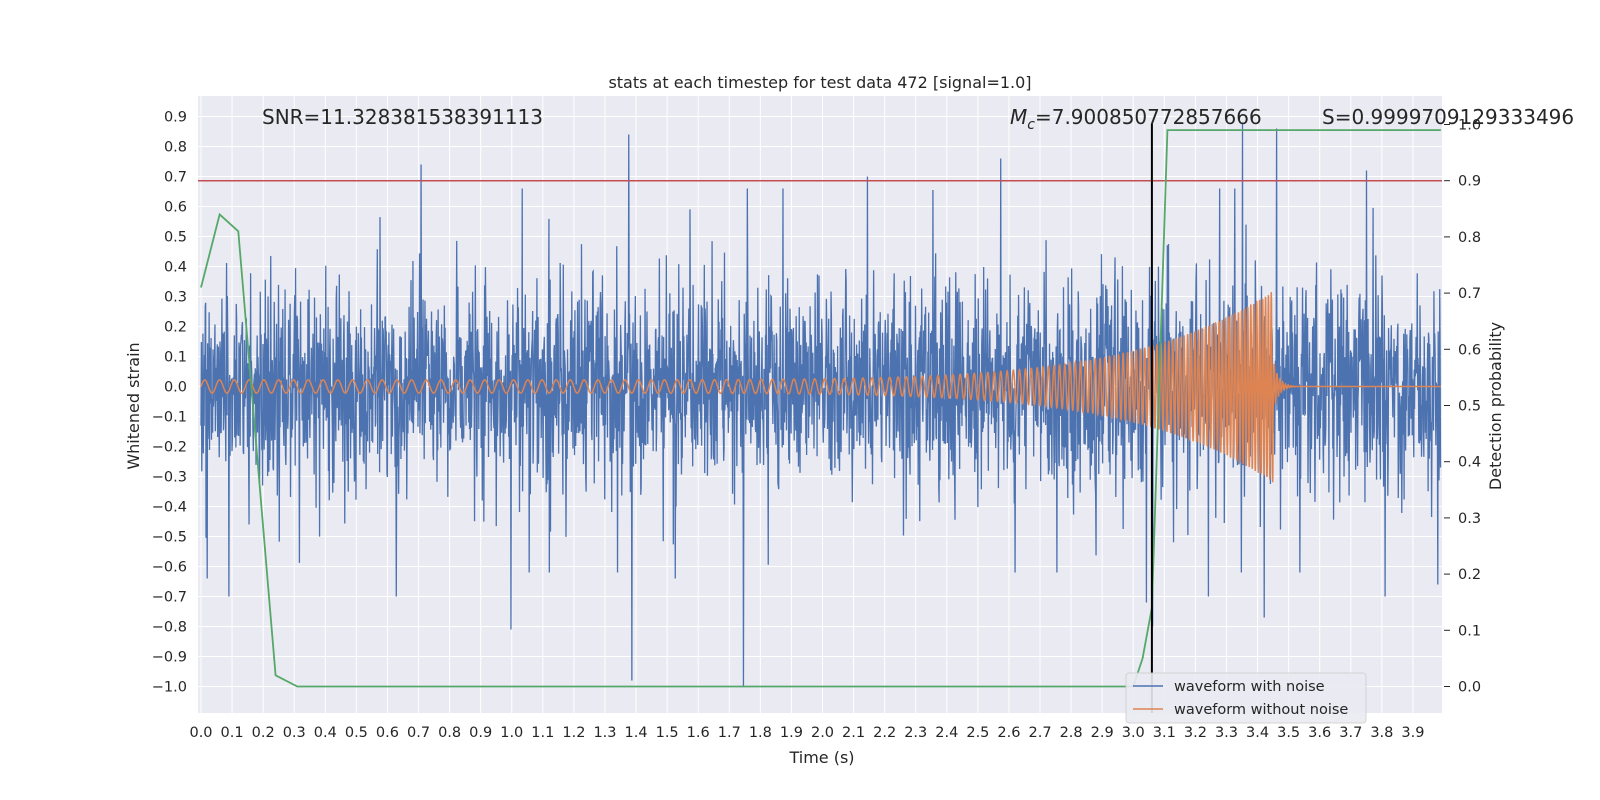 This screenshot has width=1600, height=800. I want to click on x-tick-label: 3.6, so click(1319, 733).